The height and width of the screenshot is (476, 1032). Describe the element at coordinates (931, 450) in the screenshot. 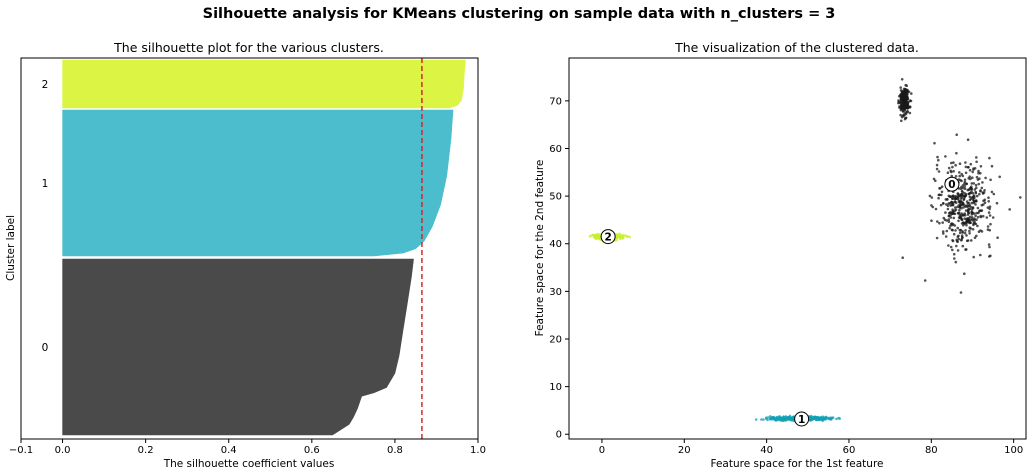

I see `scatter-x-tick-label: 80` at that location.